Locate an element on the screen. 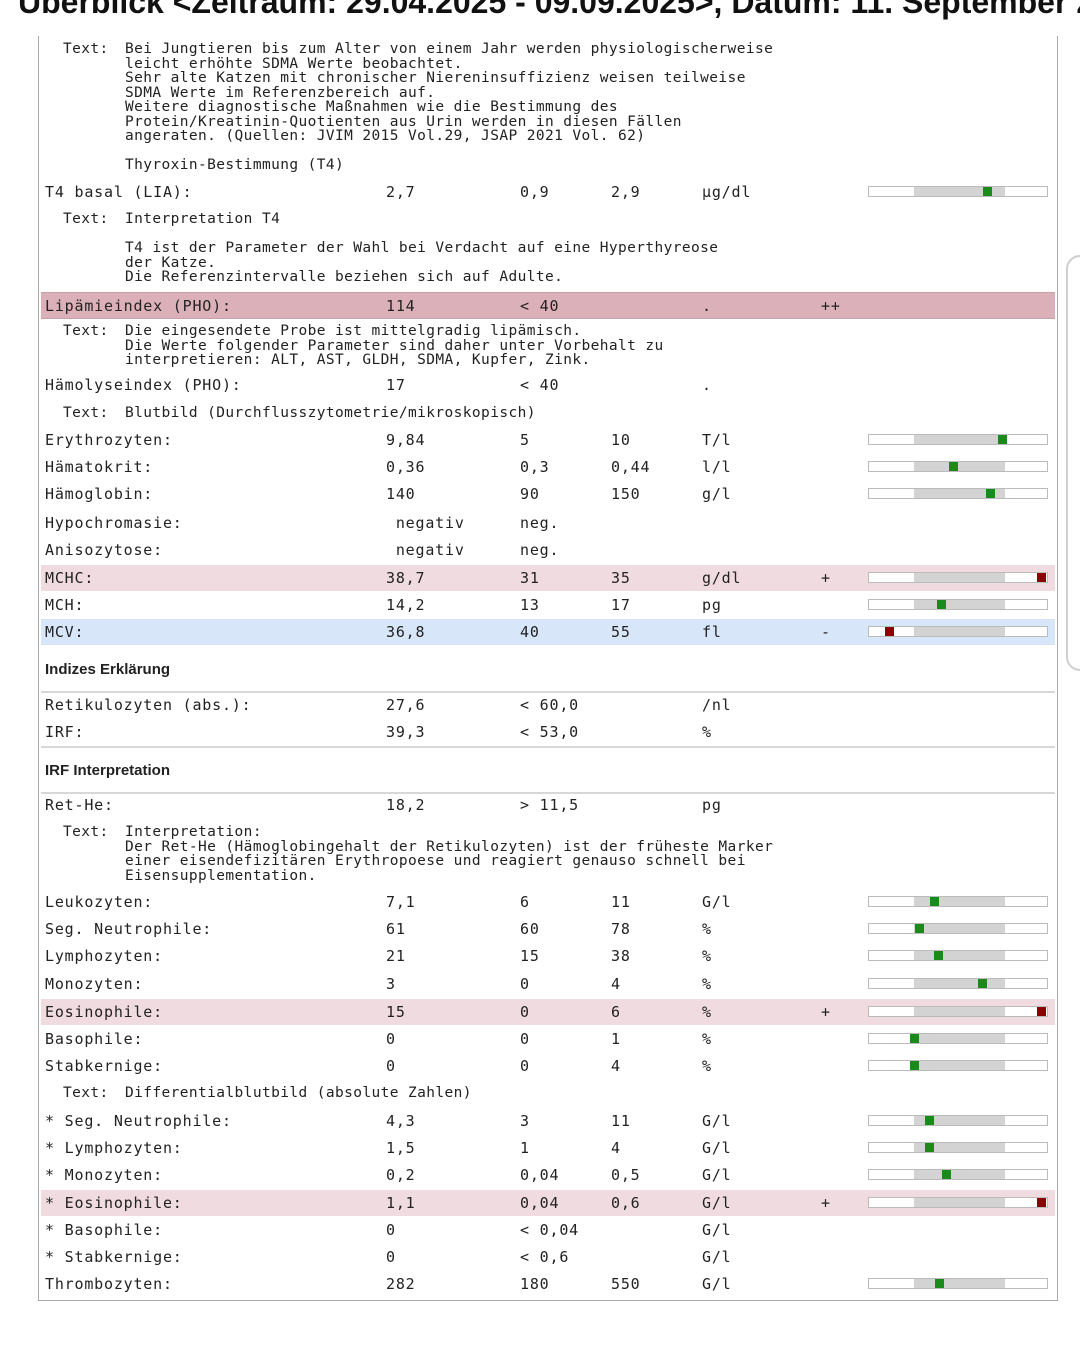 This screenshot has height=1345, width=1080. result-row-baso: Basophile: 0 0 1% is located at coordinates (548, 1039).